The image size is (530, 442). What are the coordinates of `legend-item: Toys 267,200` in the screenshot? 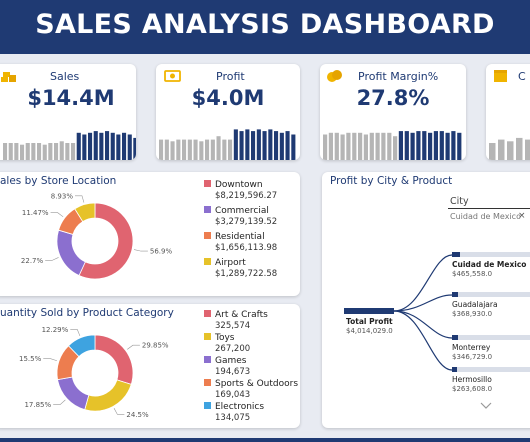 It's located at (227, 343).